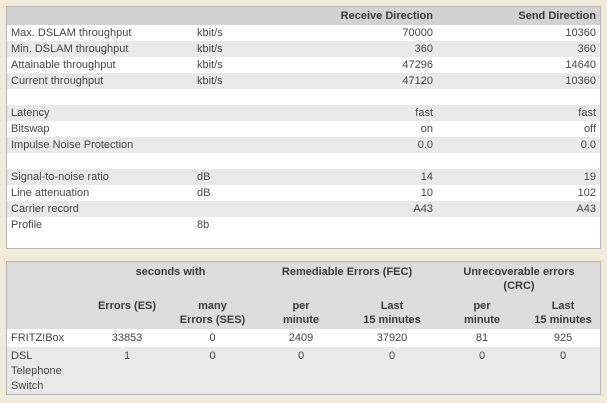 The height and width of the screenshot is (403, 607). Describe the element at coordinates (127, 338) in the screenshot. I see `value-errors-es: 33853` at that location.